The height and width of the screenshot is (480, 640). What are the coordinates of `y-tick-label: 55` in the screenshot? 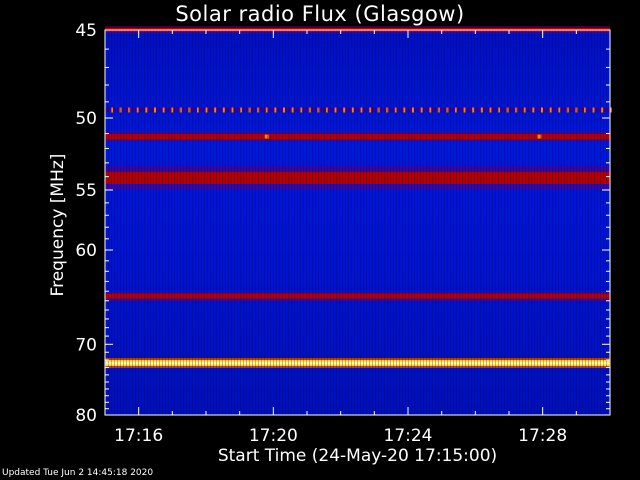 It's located at (86, 191).